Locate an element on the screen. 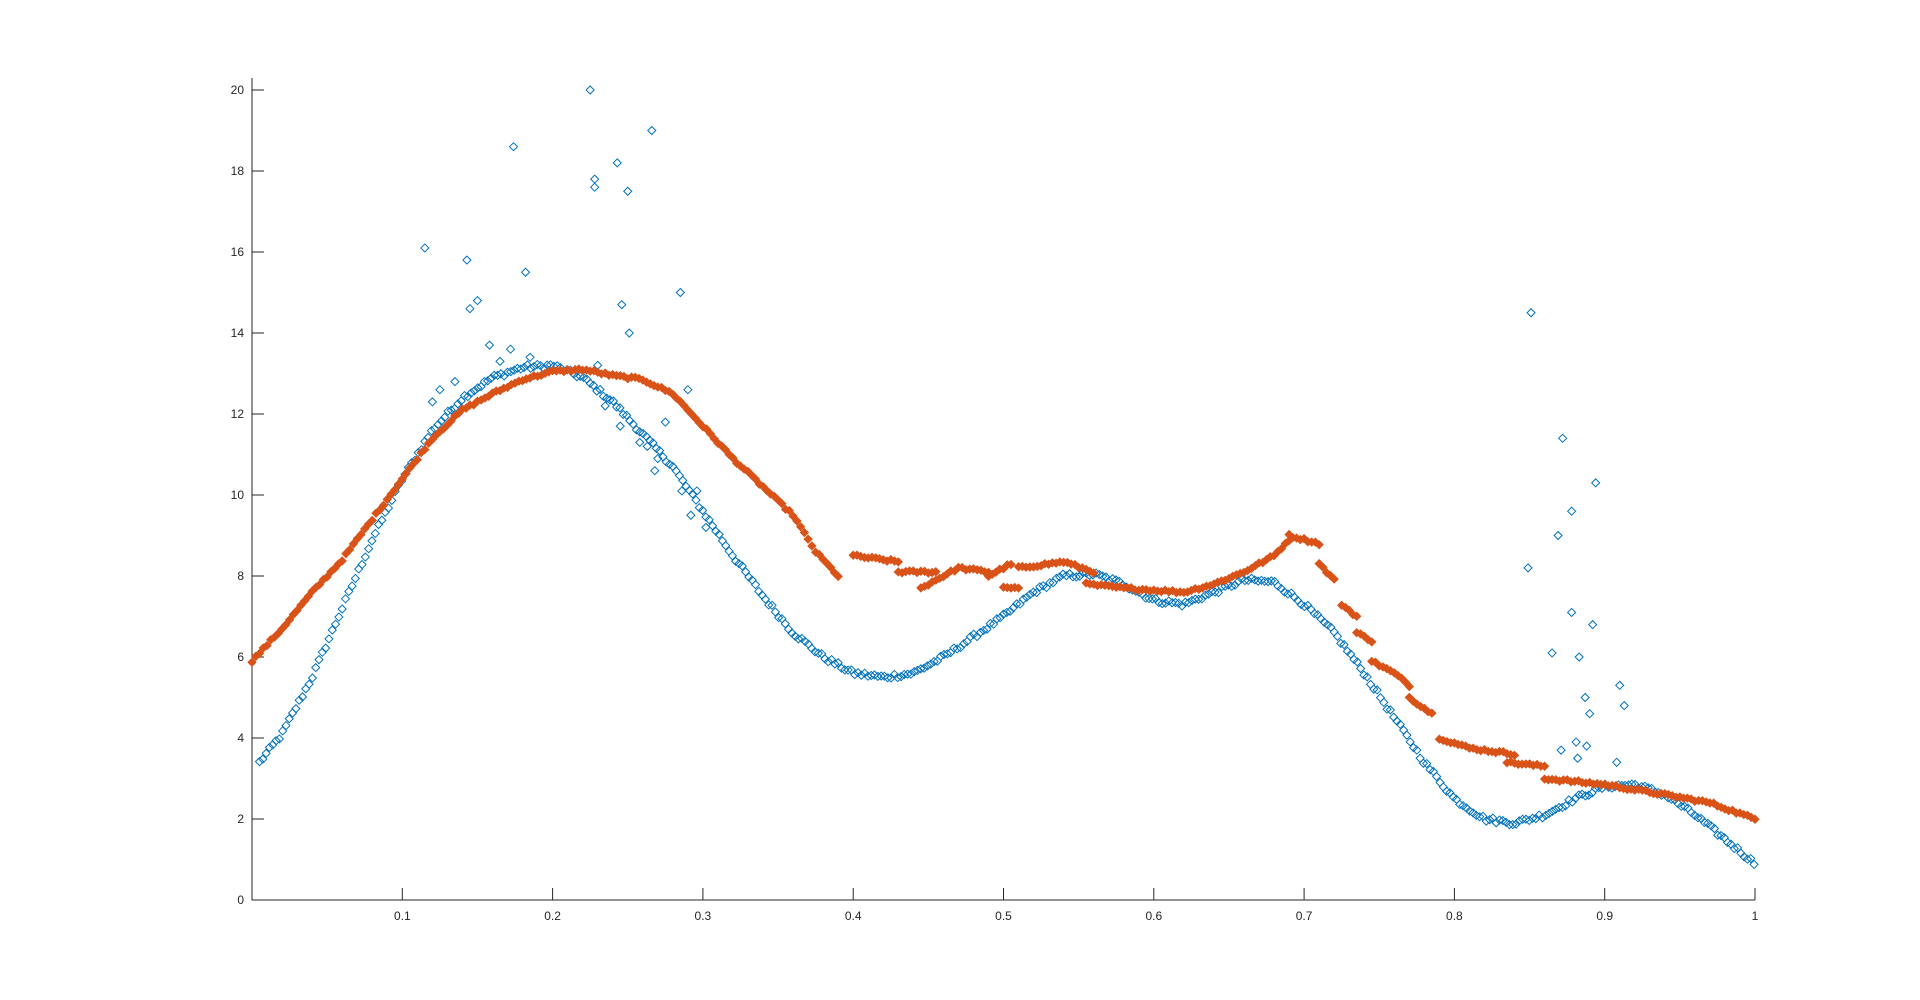  x-tick-label: 0.1 is located at coordinates (402, 916).